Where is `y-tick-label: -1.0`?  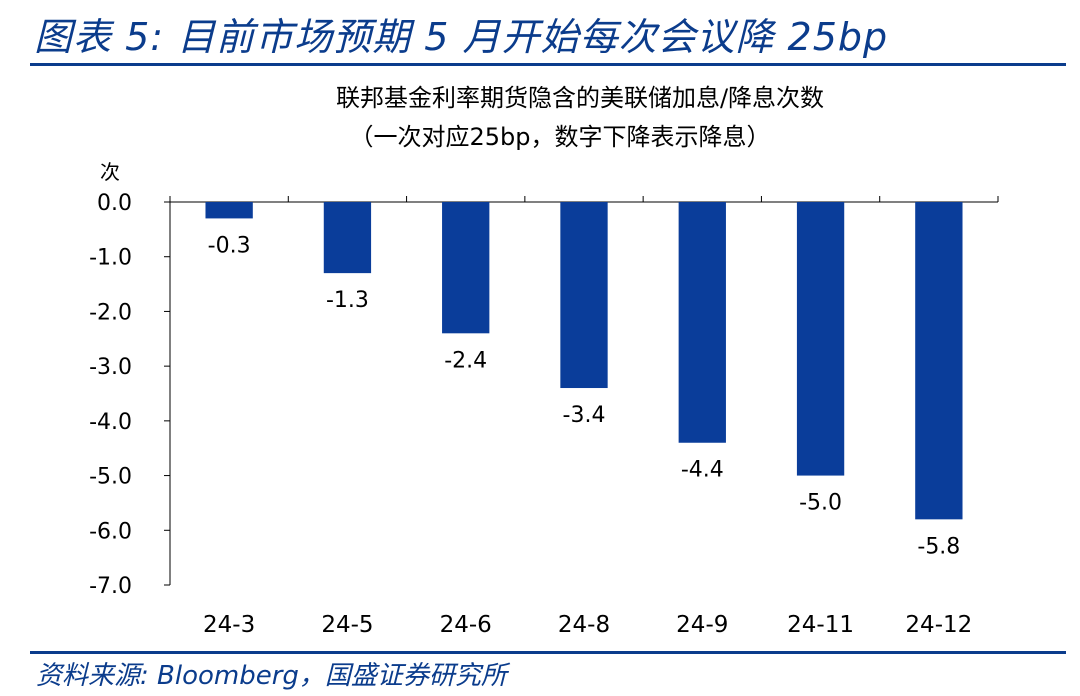 y-tick-label: -1.0 is located at coordinates (110, 258).